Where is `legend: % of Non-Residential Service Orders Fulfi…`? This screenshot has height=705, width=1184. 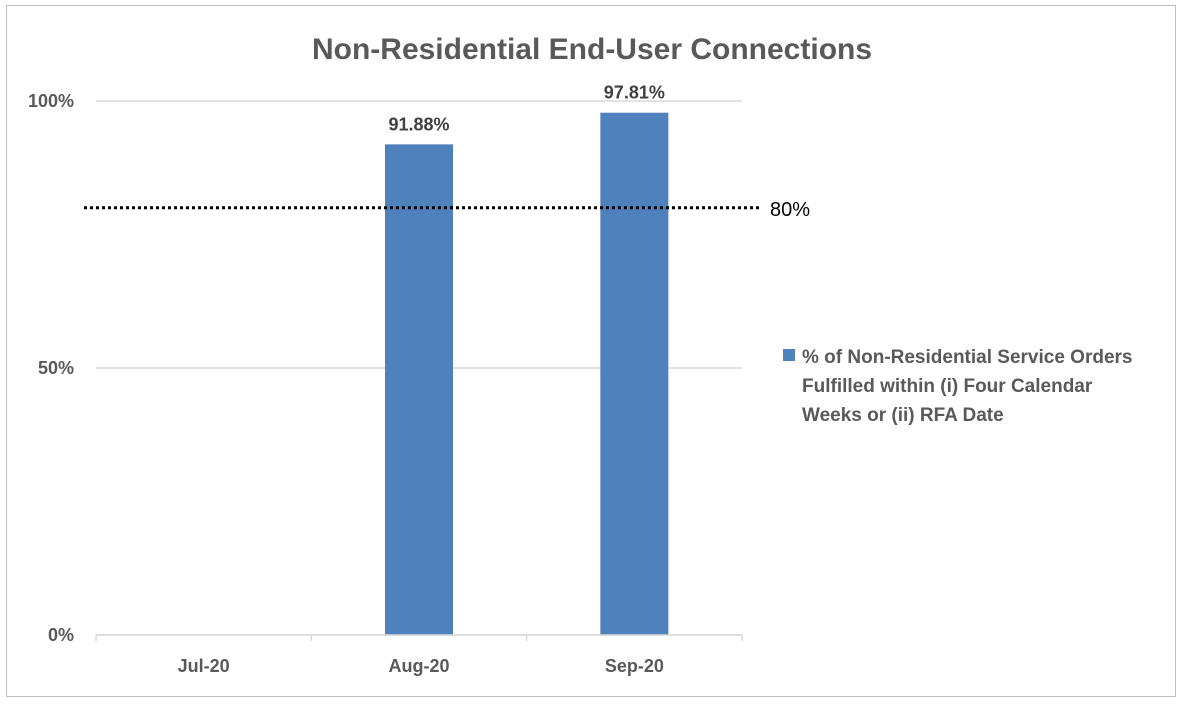 legend: % of Non-Residential Service Orders Fulfi… is located at coordinates (958, 386).